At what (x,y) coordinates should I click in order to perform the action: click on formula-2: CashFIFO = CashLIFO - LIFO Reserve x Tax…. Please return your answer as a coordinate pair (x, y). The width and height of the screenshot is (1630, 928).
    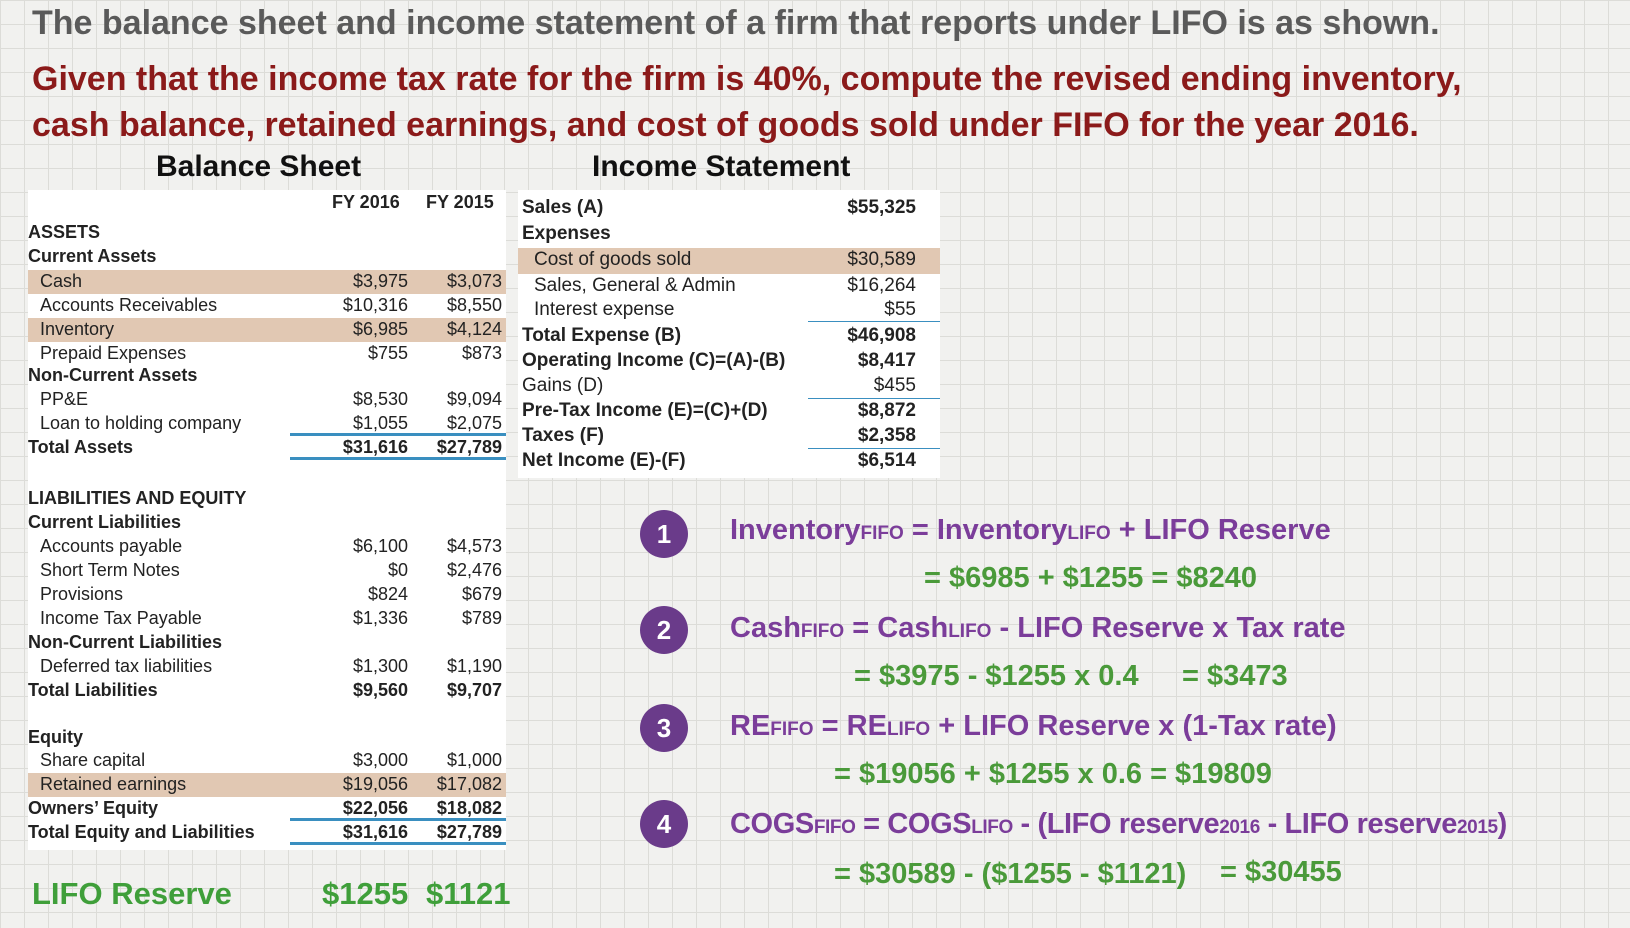
    Looking at the image, I should click on (1038, 628).